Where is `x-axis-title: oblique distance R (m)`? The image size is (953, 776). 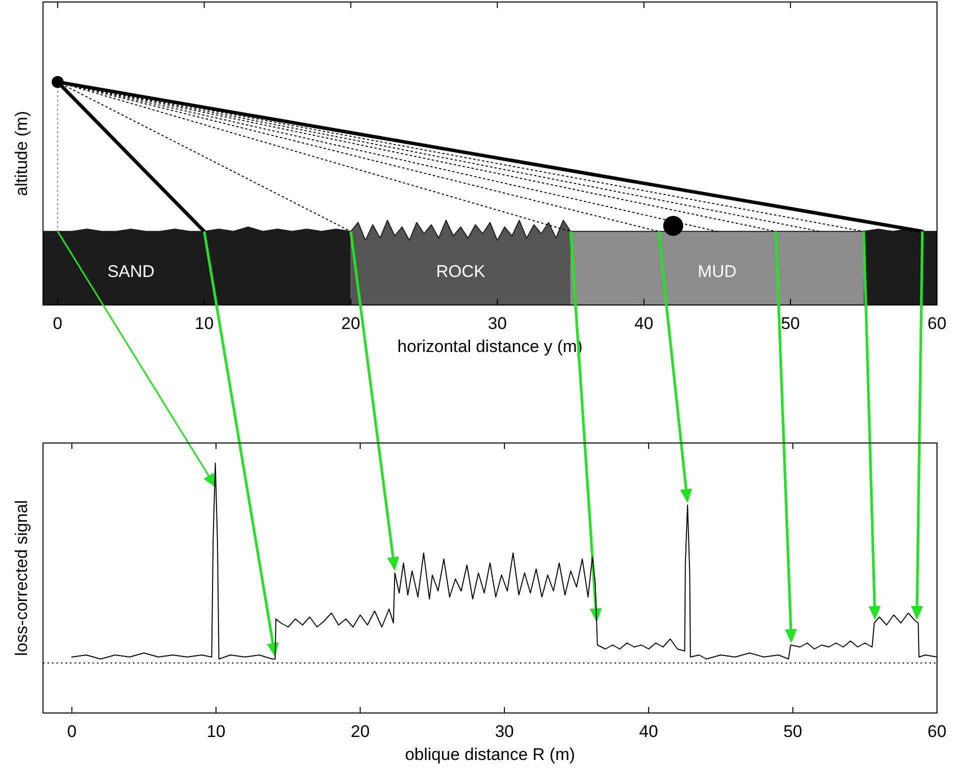
x-axis-title: oblique distance R (m) is located at coordinates (490, 754).